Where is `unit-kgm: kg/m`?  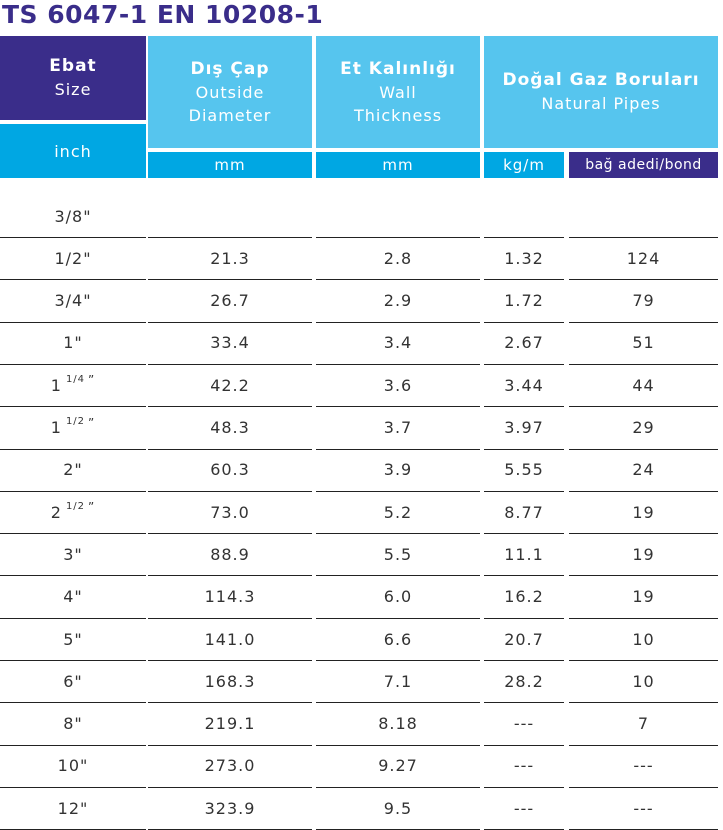 unit-kgm: kg/m is located at coordinates (524, 165).